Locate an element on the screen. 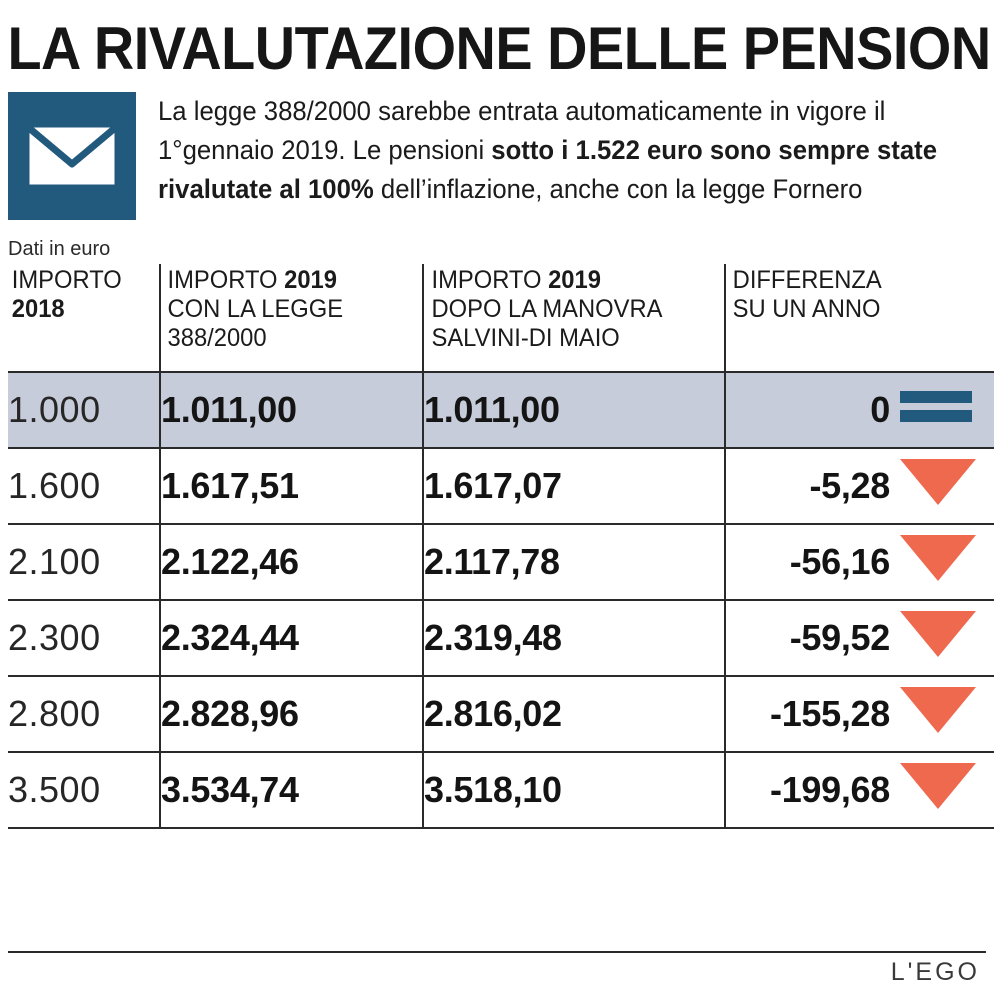 The height and width of the screenshot is (993, 994). table-row: 2.100 2.122,46 2.117,78 -56,16 is located at coordinates (501, 561).